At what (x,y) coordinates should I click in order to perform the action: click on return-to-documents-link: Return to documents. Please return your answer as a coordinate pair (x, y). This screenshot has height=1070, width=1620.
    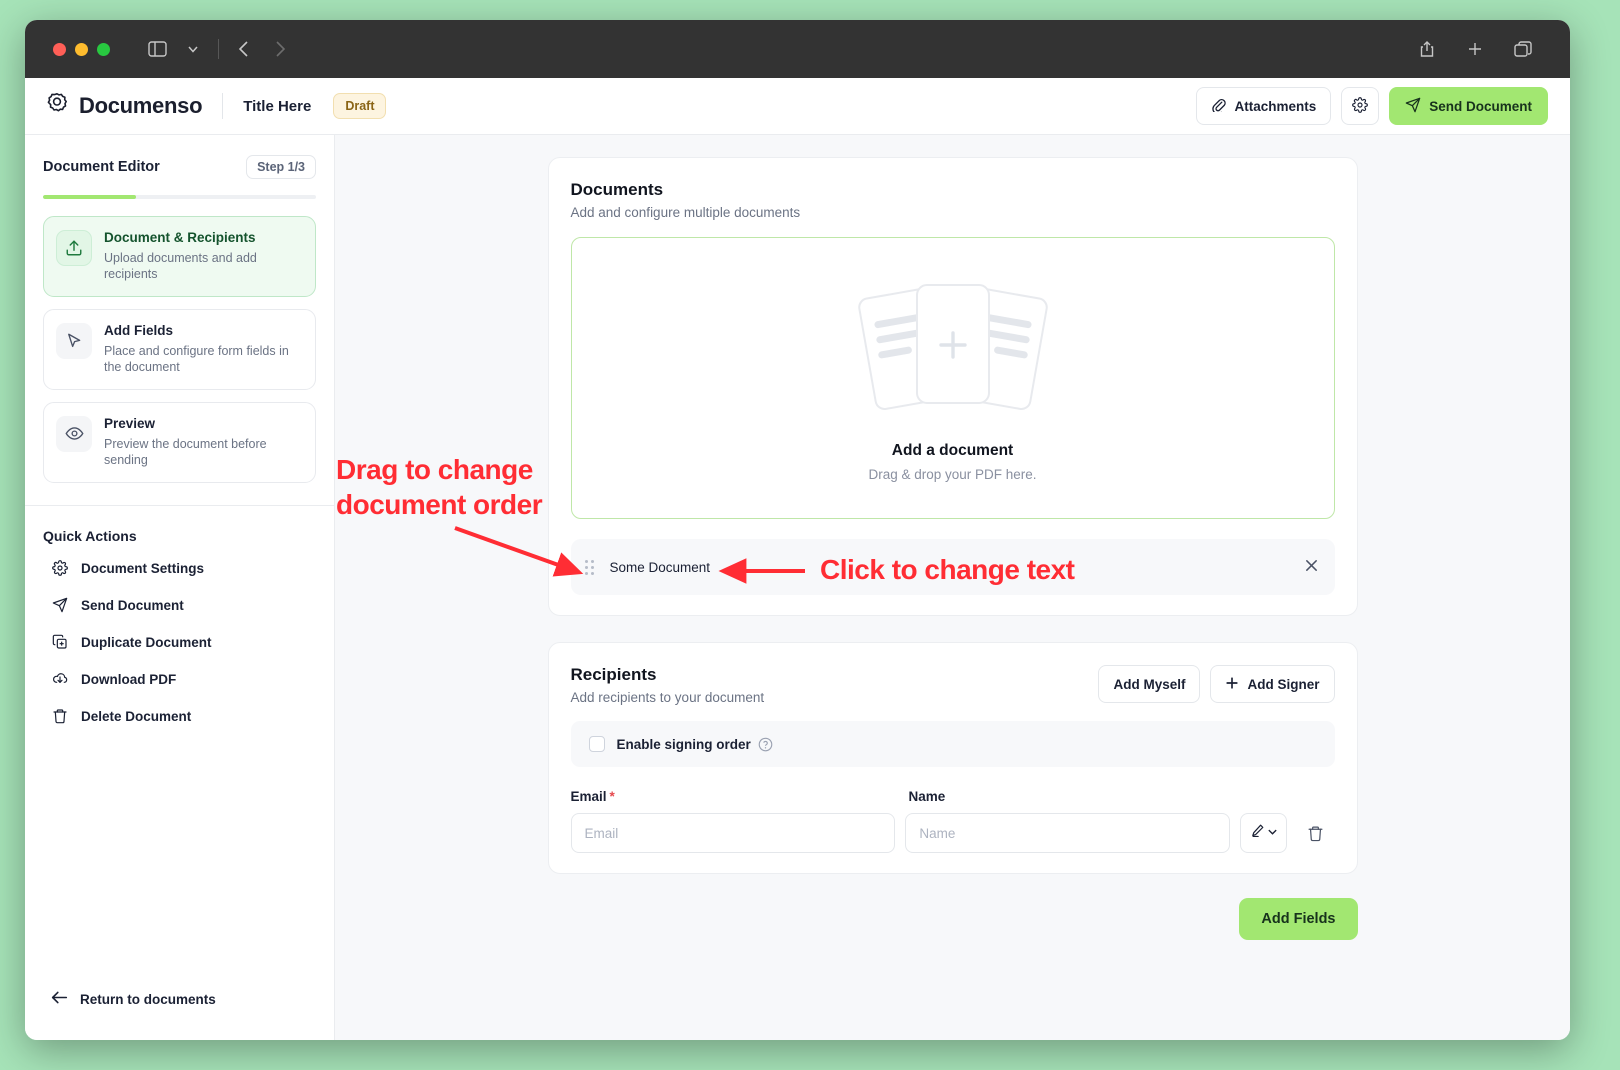
    Looking at the image, I should click on (179, 999).